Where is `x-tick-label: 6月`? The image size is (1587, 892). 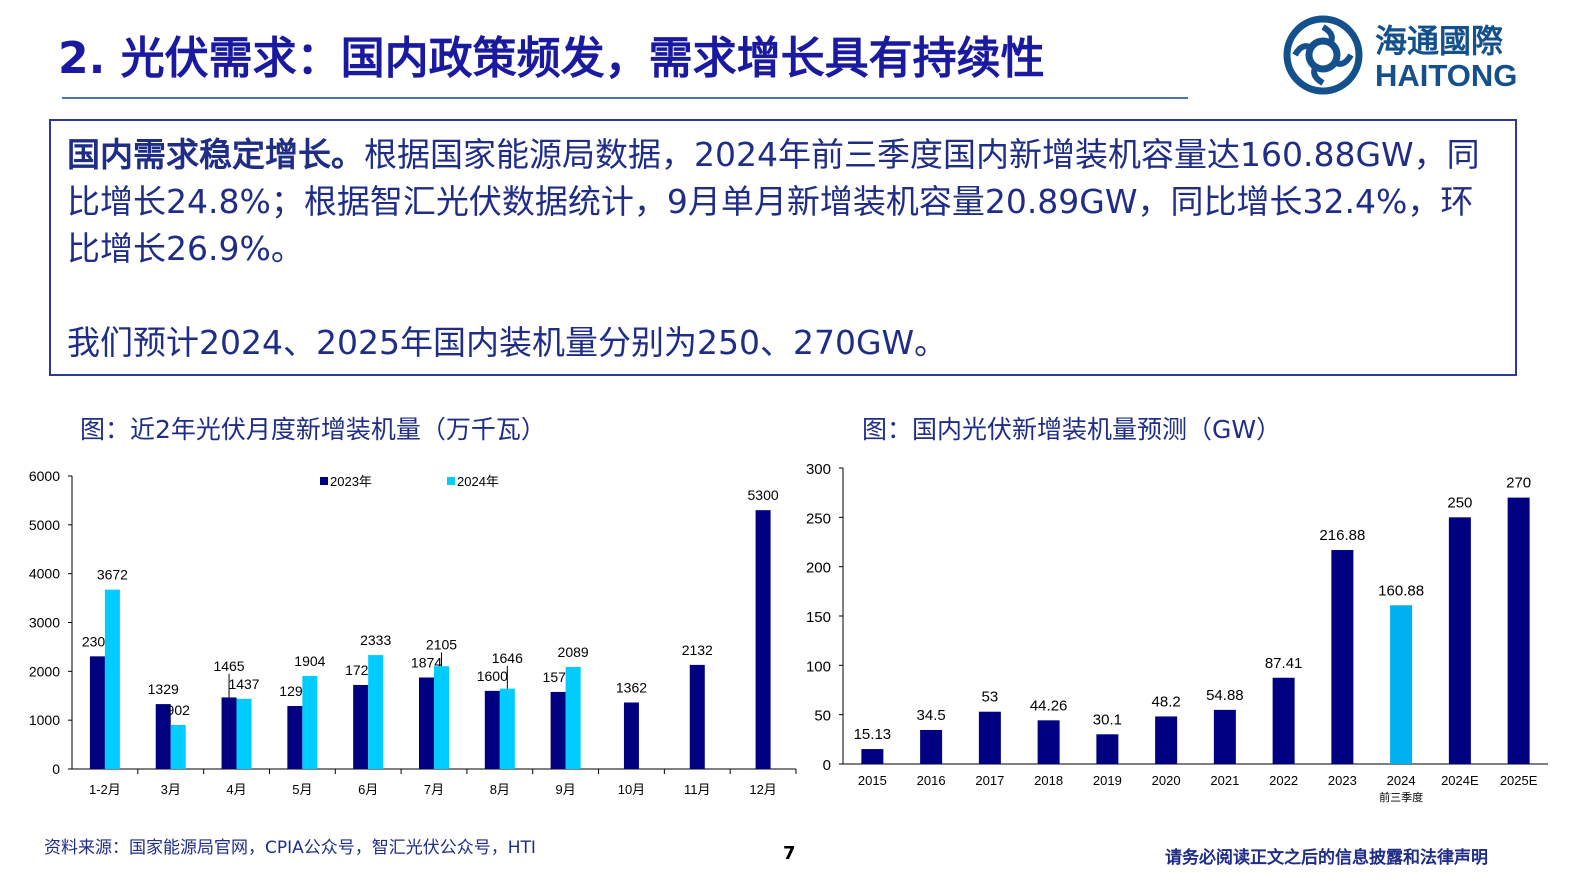 x-tick-label: 6月 is located at coordinates (368, 789).